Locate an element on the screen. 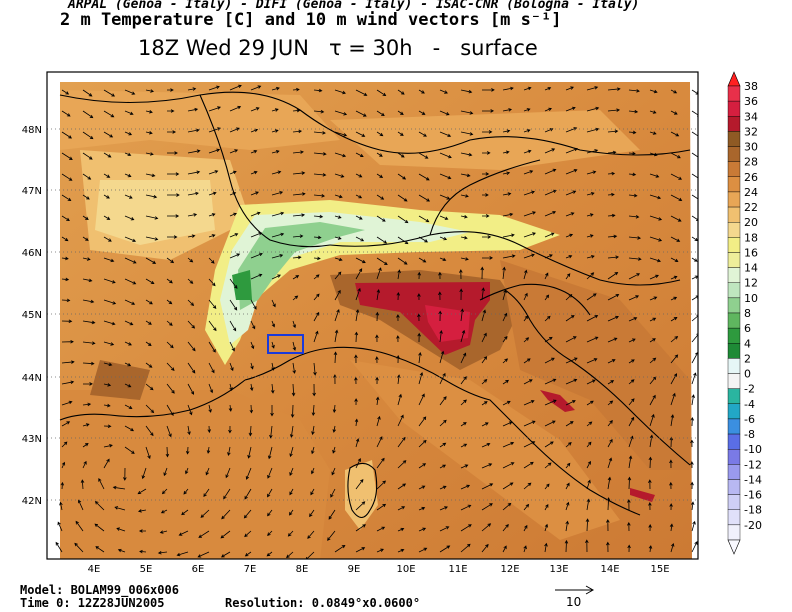 The width and height of the screenshot is (792, 612). colorbar-label: 12 is located at coordinates (751, 283).